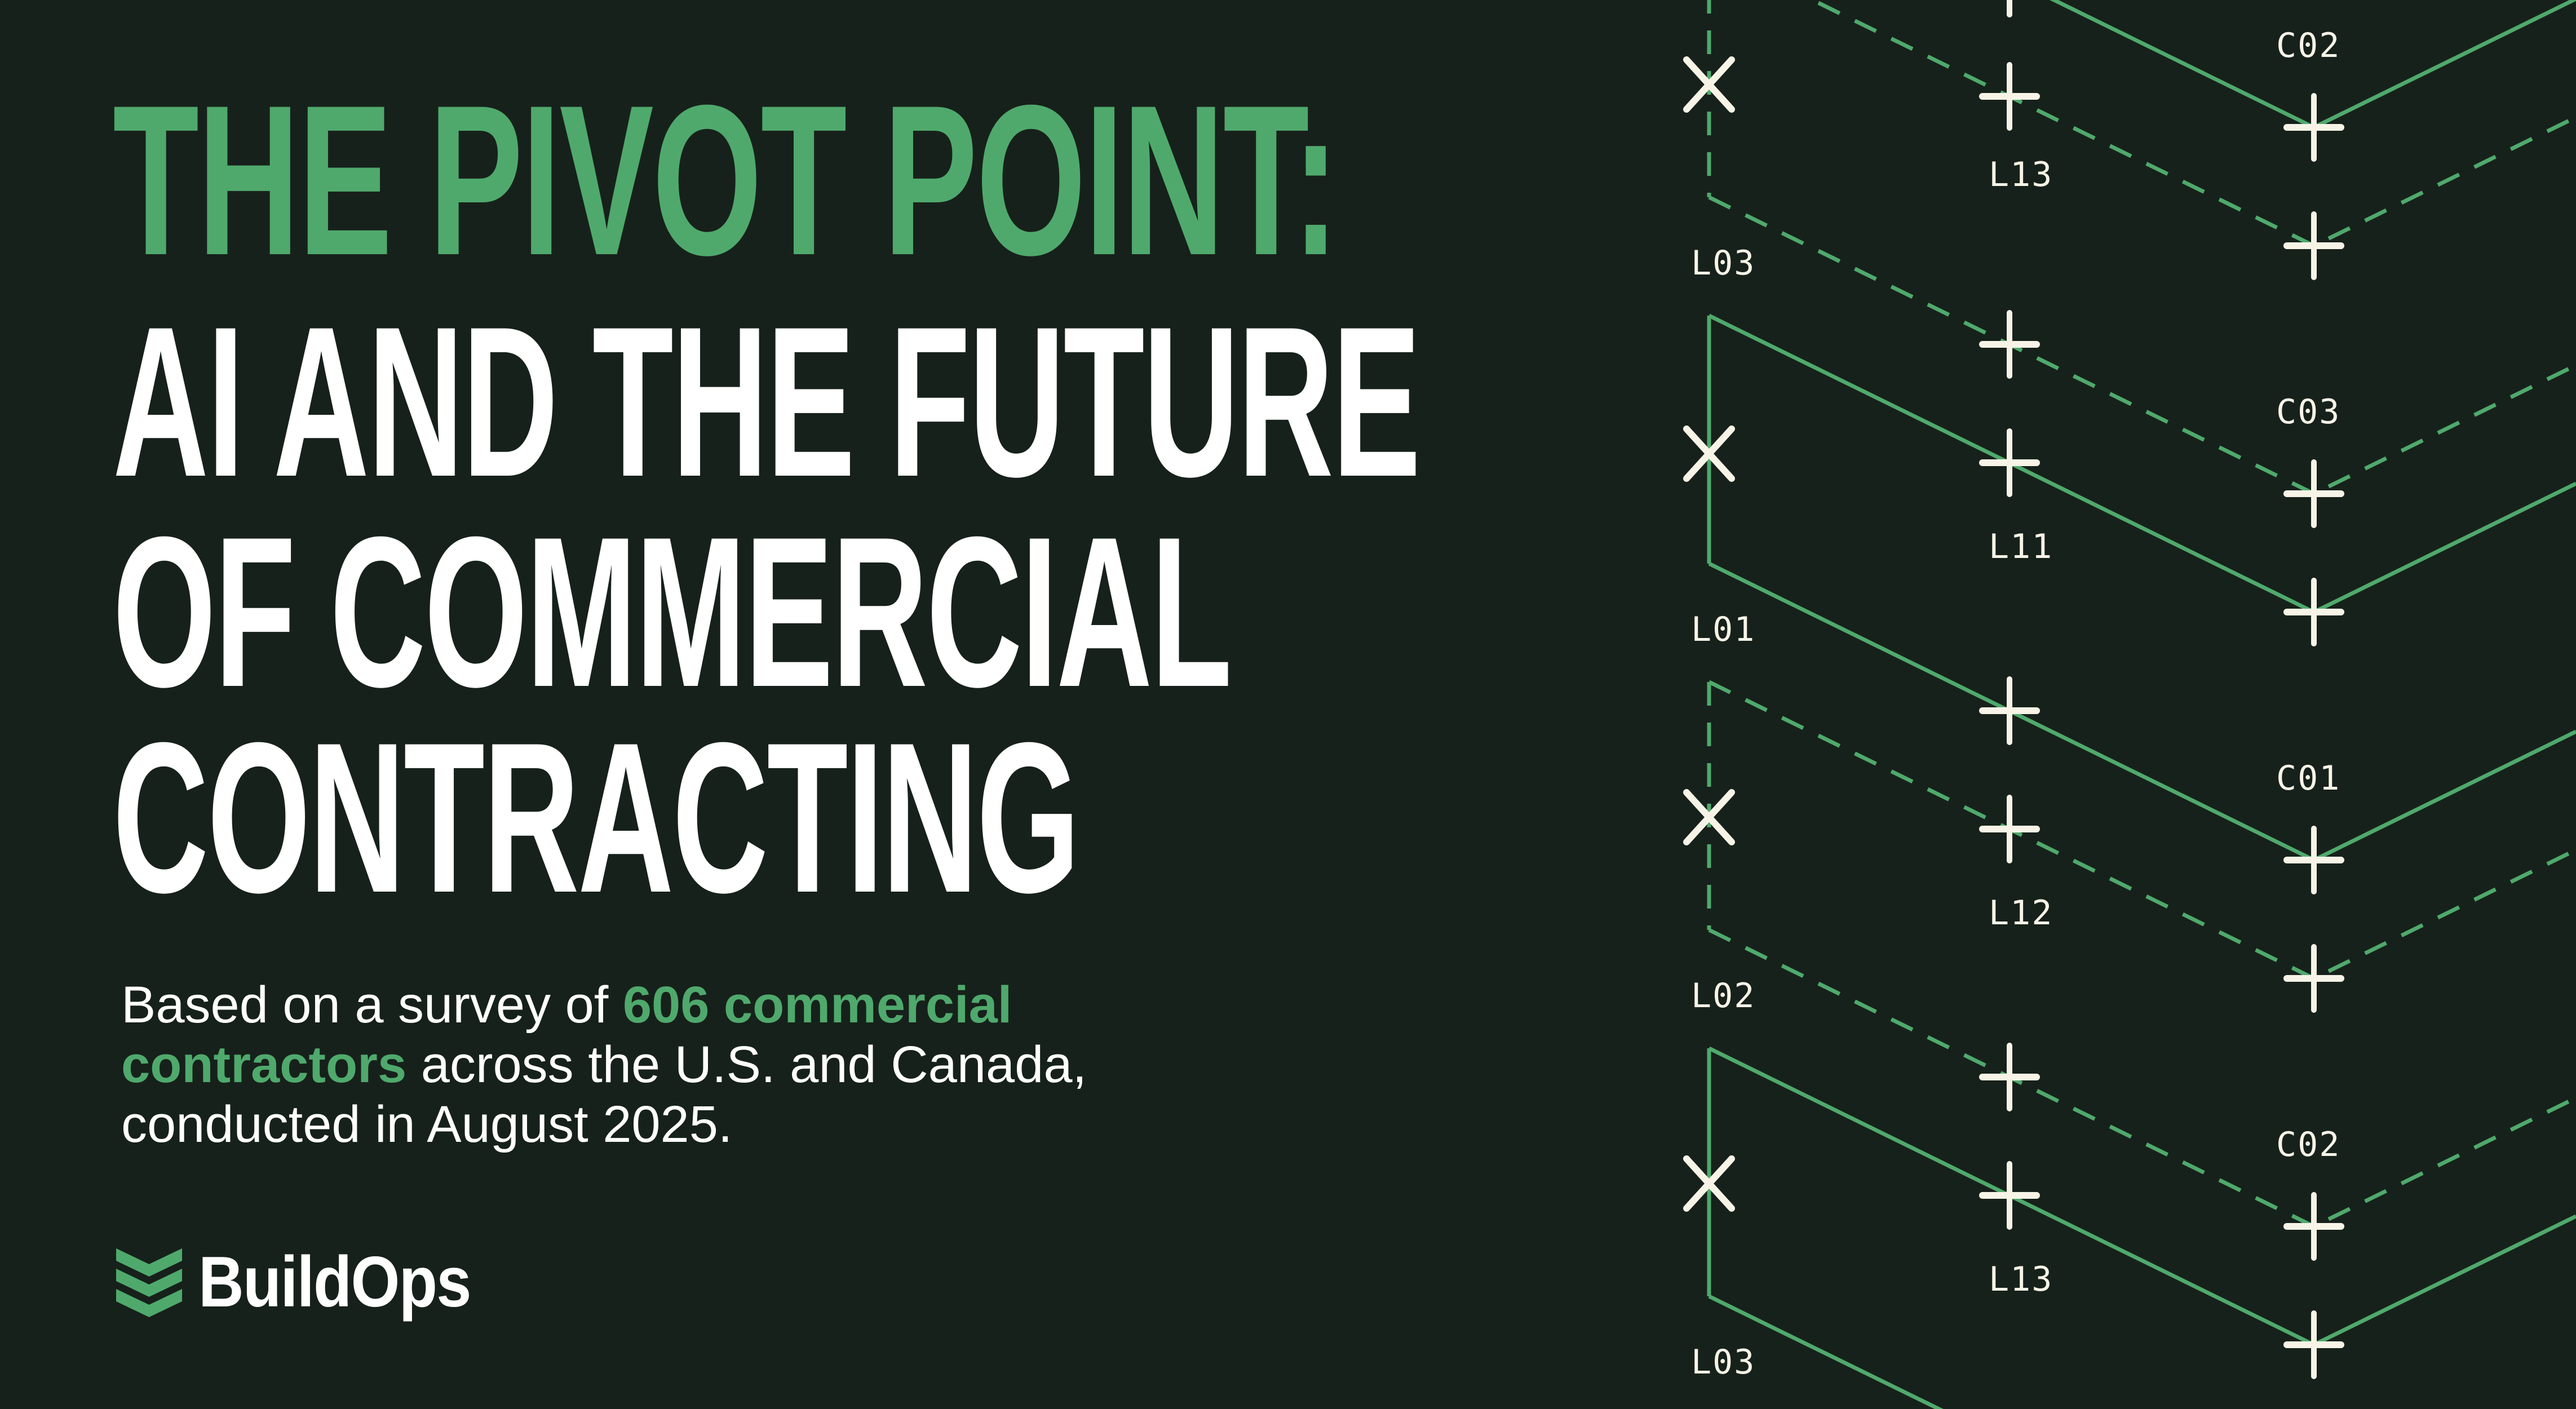  Describe the element at coordinates (817, 1005) in the screenshot. I see `subtitle-highlight: 606 commercial` at that location.